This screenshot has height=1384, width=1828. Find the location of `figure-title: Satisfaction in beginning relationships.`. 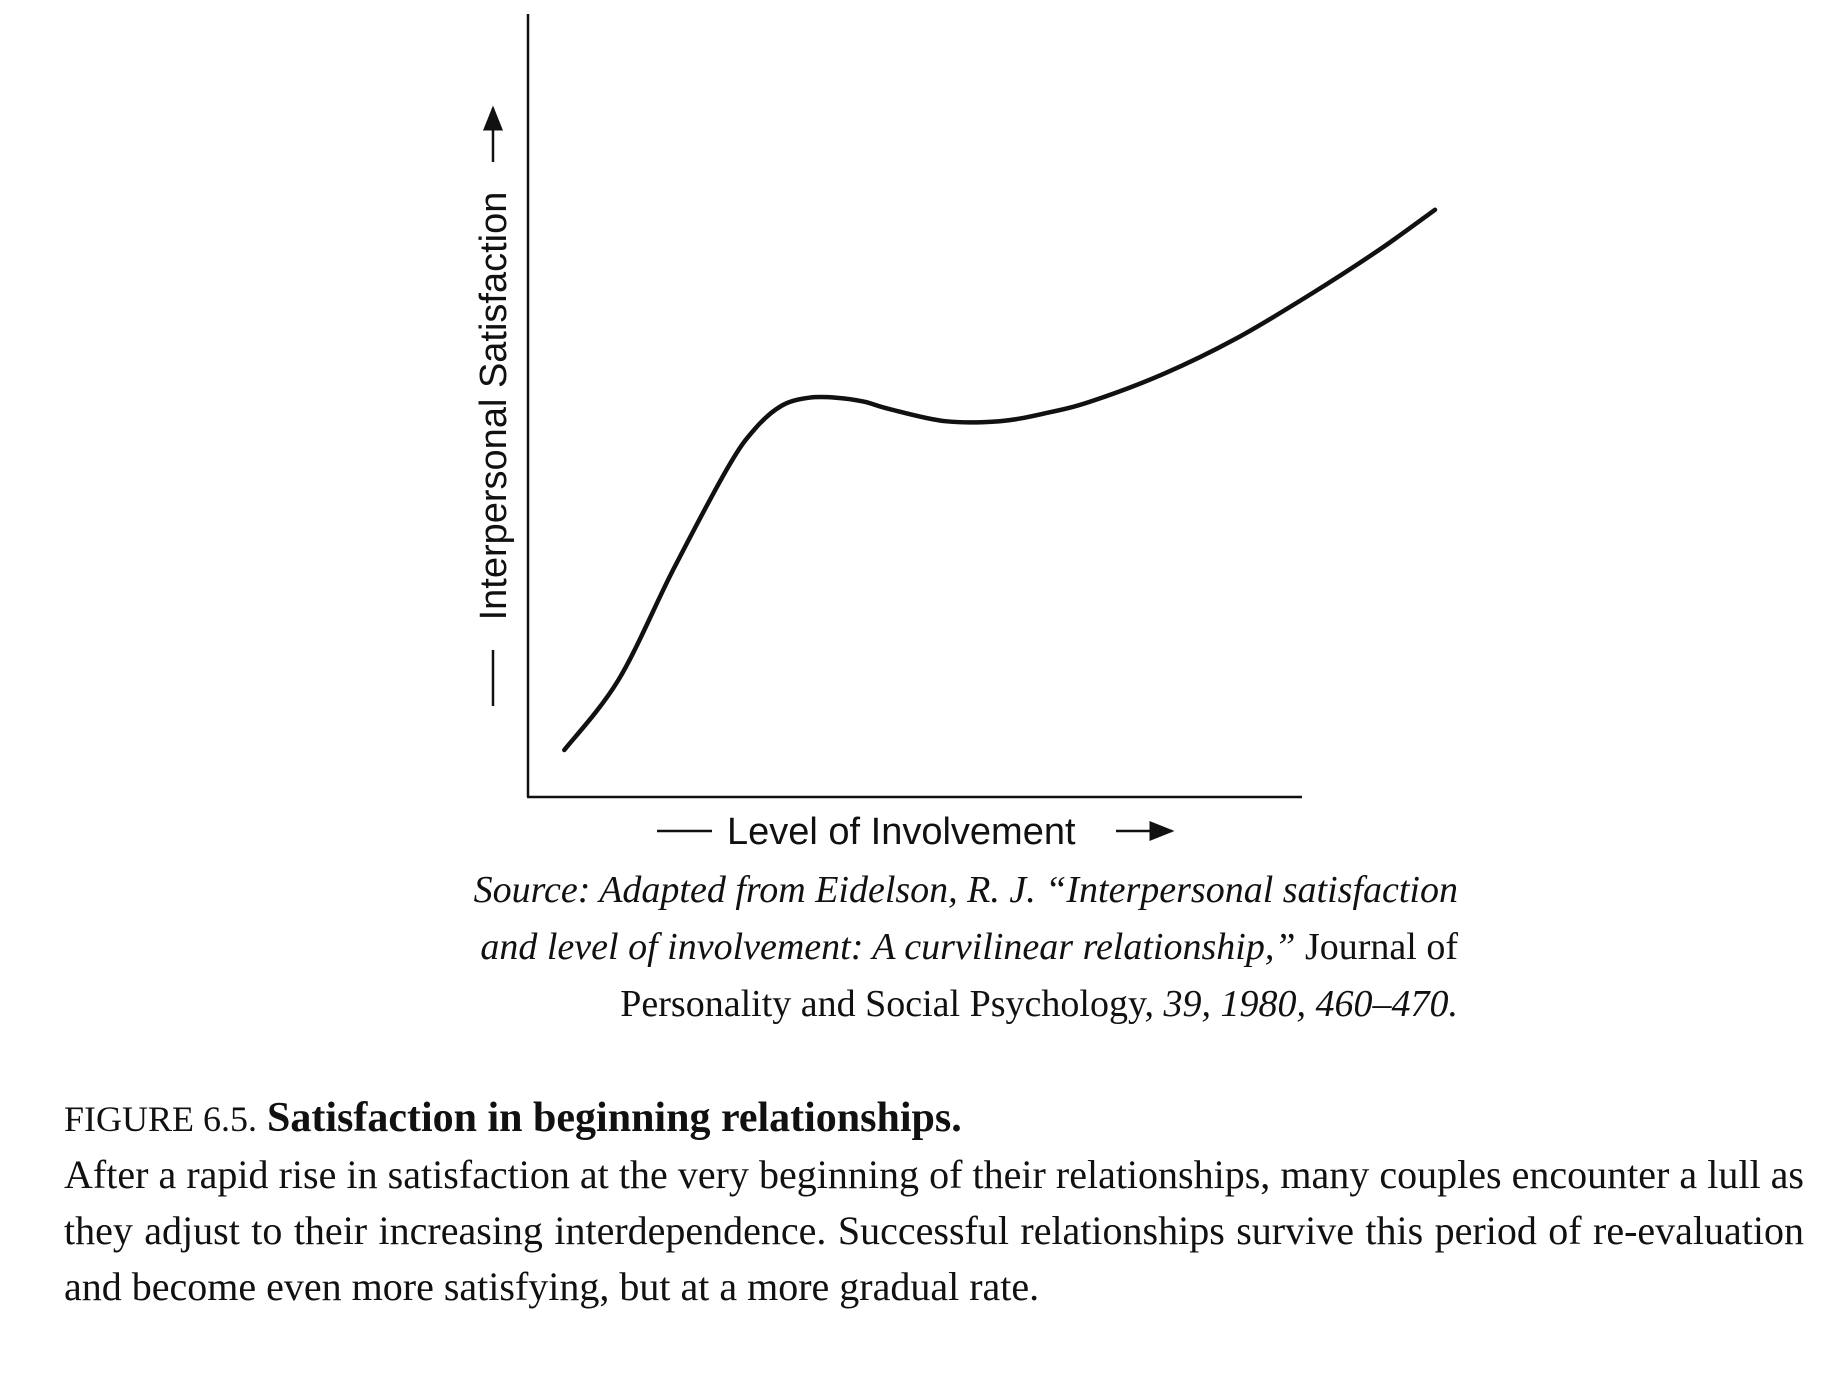

figure-title: Satisfaction in beginning relationships. is located at coordinates (614, 1118).